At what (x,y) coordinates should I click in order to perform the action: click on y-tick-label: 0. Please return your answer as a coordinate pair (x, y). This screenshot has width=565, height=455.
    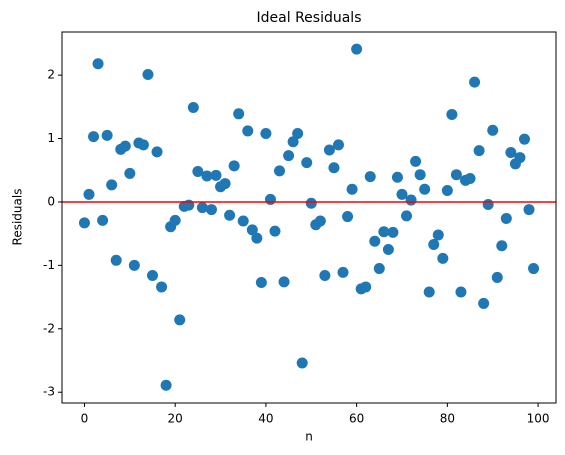
    Looking at the image, I should click on (51, 201).